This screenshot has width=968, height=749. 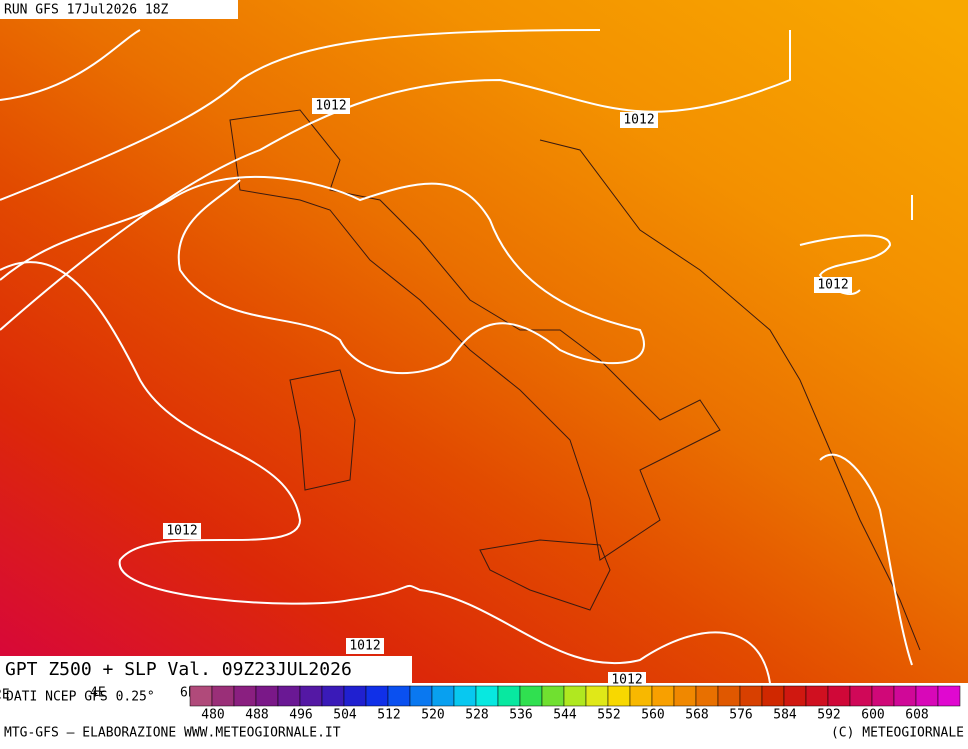 What do you see at coordinates (565, 715) in the screenshot?
I see `colorbar-tick: 544` at bounding box center [565, 715].